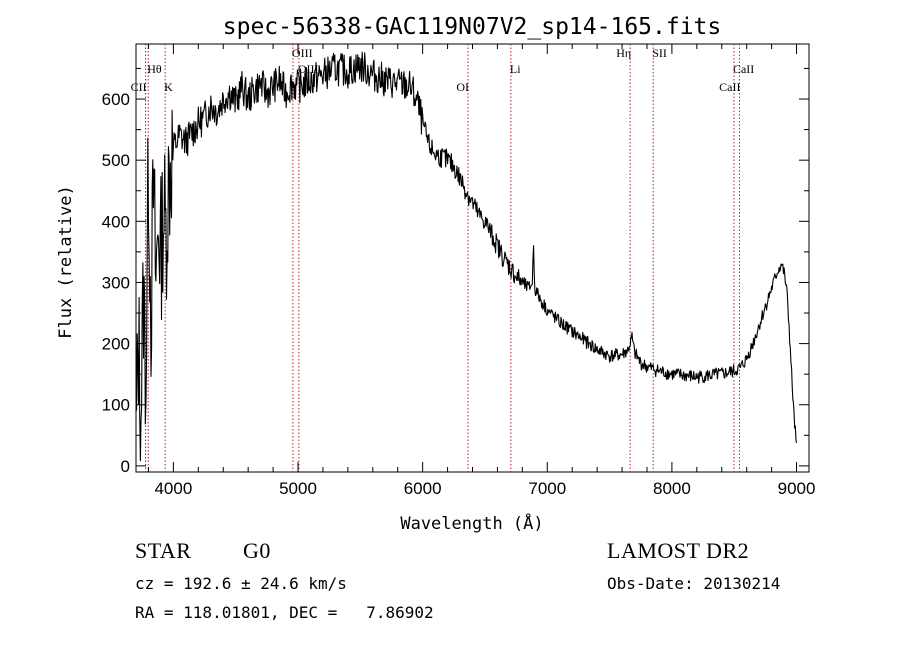  What do you see at coordinates (797, 488) in the screenshot?
I see `x-tick-label: 9000` at bounding box center [797, 488].